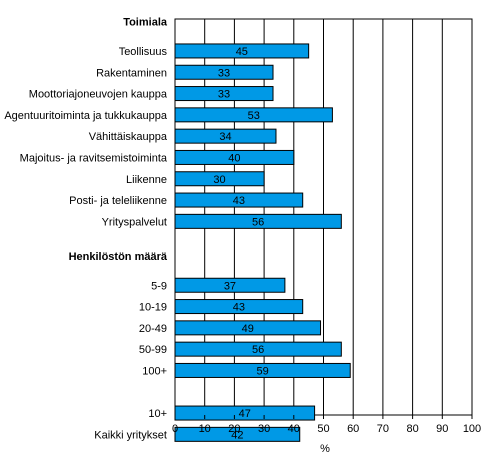 The width and height of the screenshot is (492, 476). Describe the element at coordinates (153, 350) in the screenshot. I see `category-label: 50-99` at that location.